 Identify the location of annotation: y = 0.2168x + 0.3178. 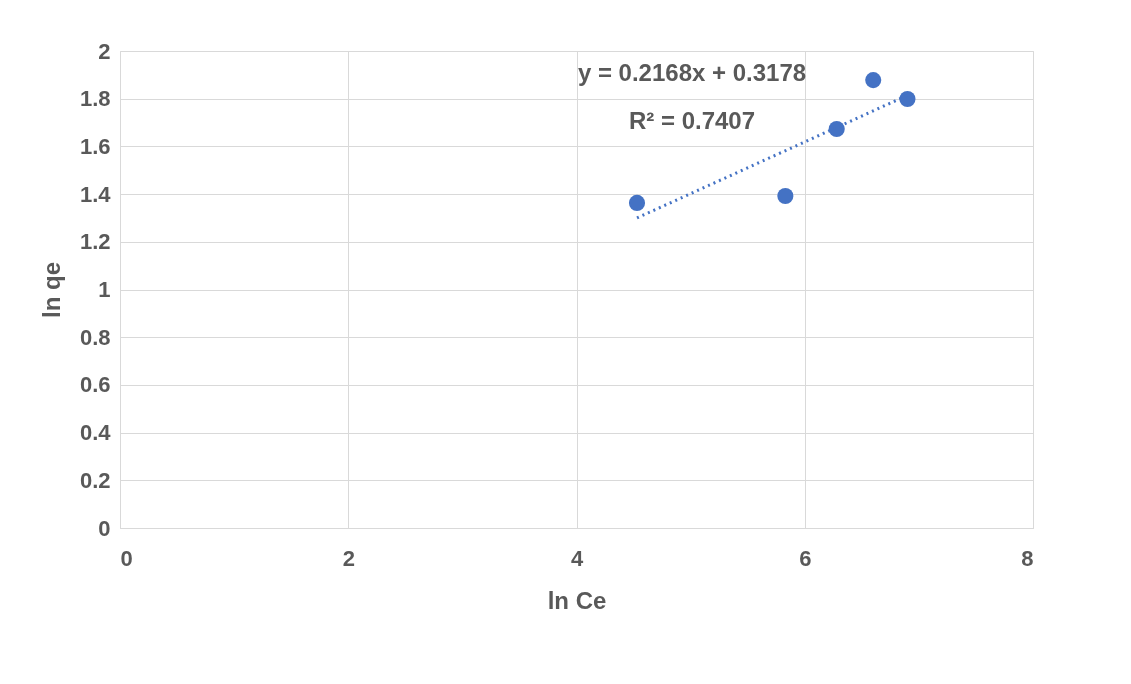
(692, 72).